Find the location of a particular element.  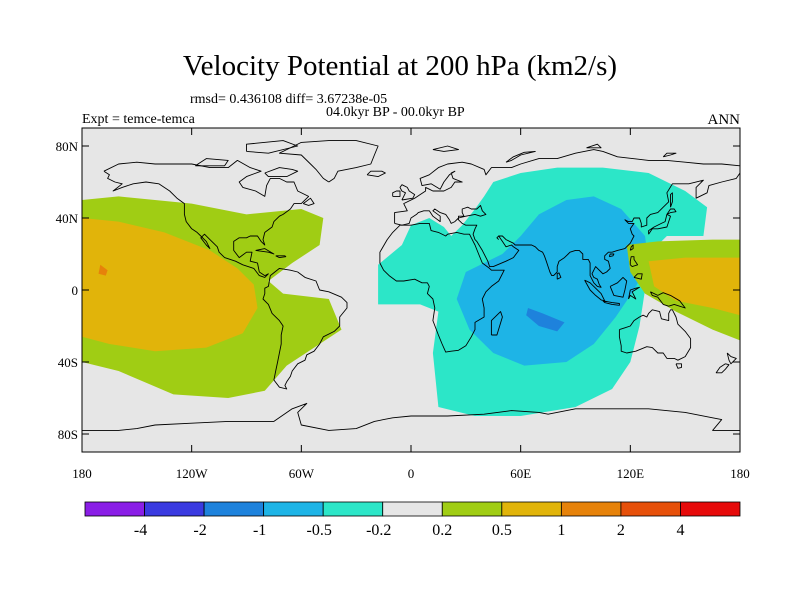

coastline-sakhalin is located at coordinates (671, 200).